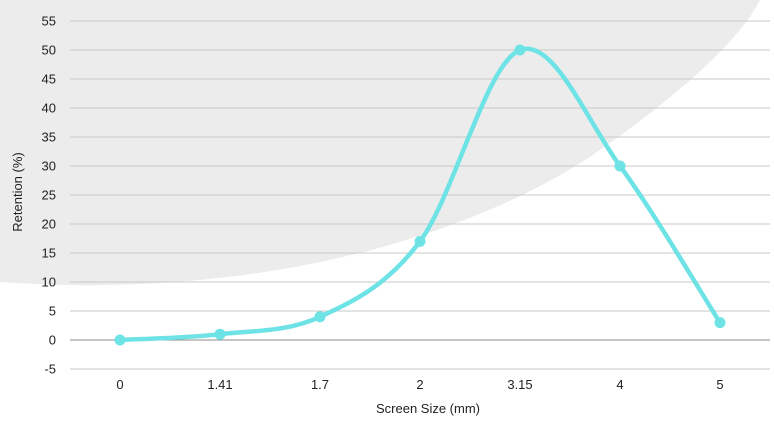 The height and width of the screenshot is (424, 774). What do you see at coordinates (52, 311) in the screenshot?
I see `y-tick-label: 5` at bounding box center [52, 311].